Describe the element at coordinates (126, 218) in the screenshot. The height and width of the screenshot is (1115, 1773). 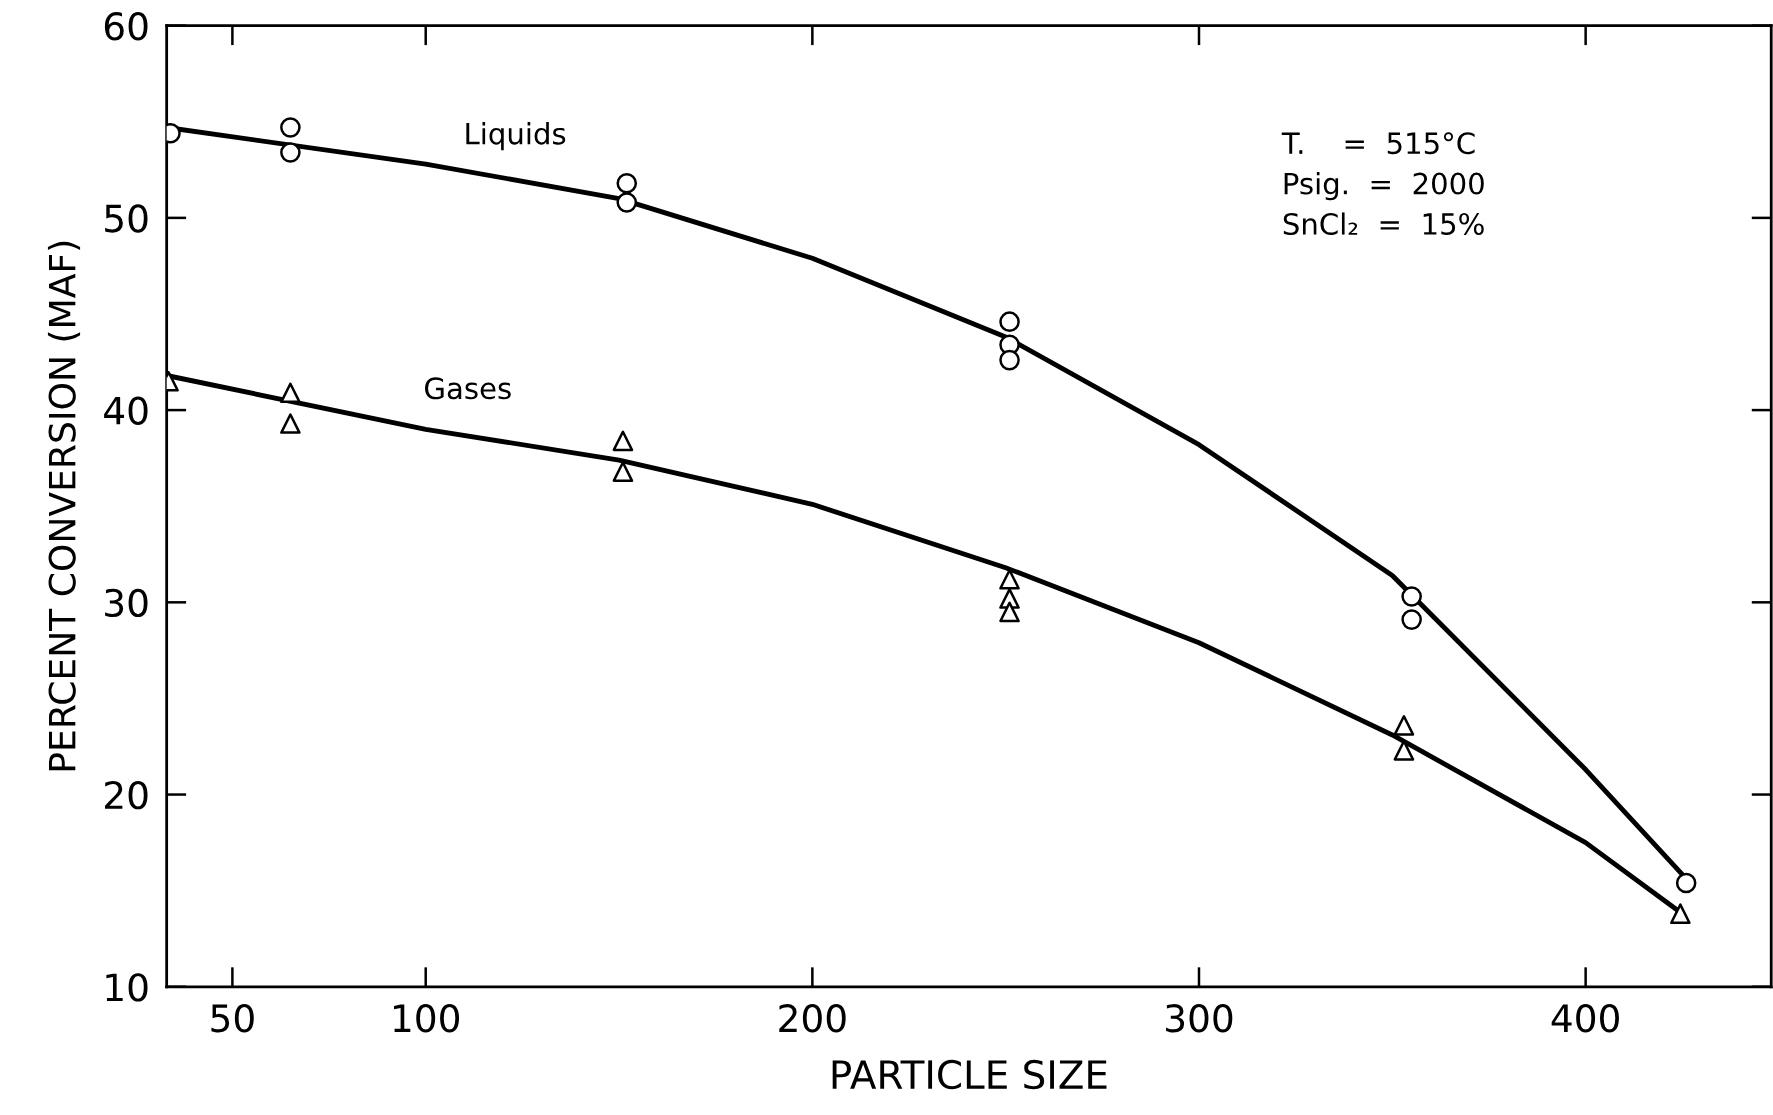
I see `y-tick-label: 50` at that location.